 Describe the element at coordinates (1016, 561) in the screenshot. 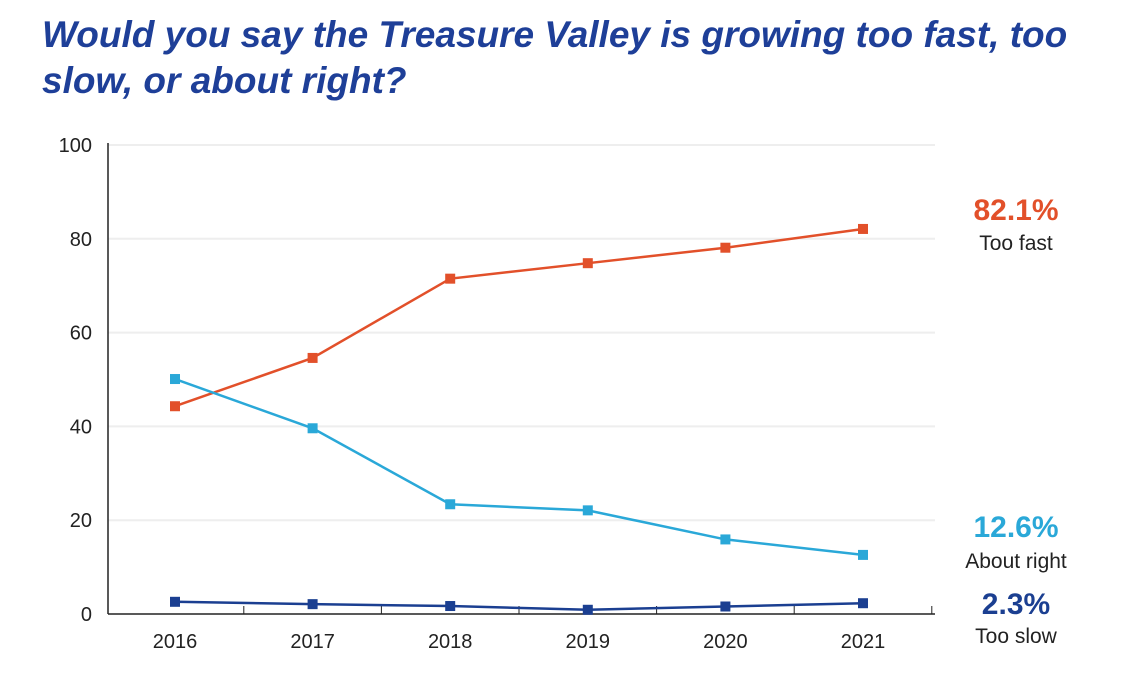

I see `end-label-about-right: About right` at that location.